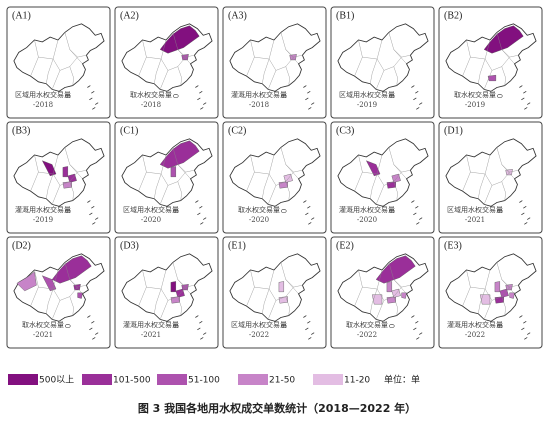 The width and height of the screenshot is (554, 421). I want to click on panel-label: (C3), so click(345, 130).